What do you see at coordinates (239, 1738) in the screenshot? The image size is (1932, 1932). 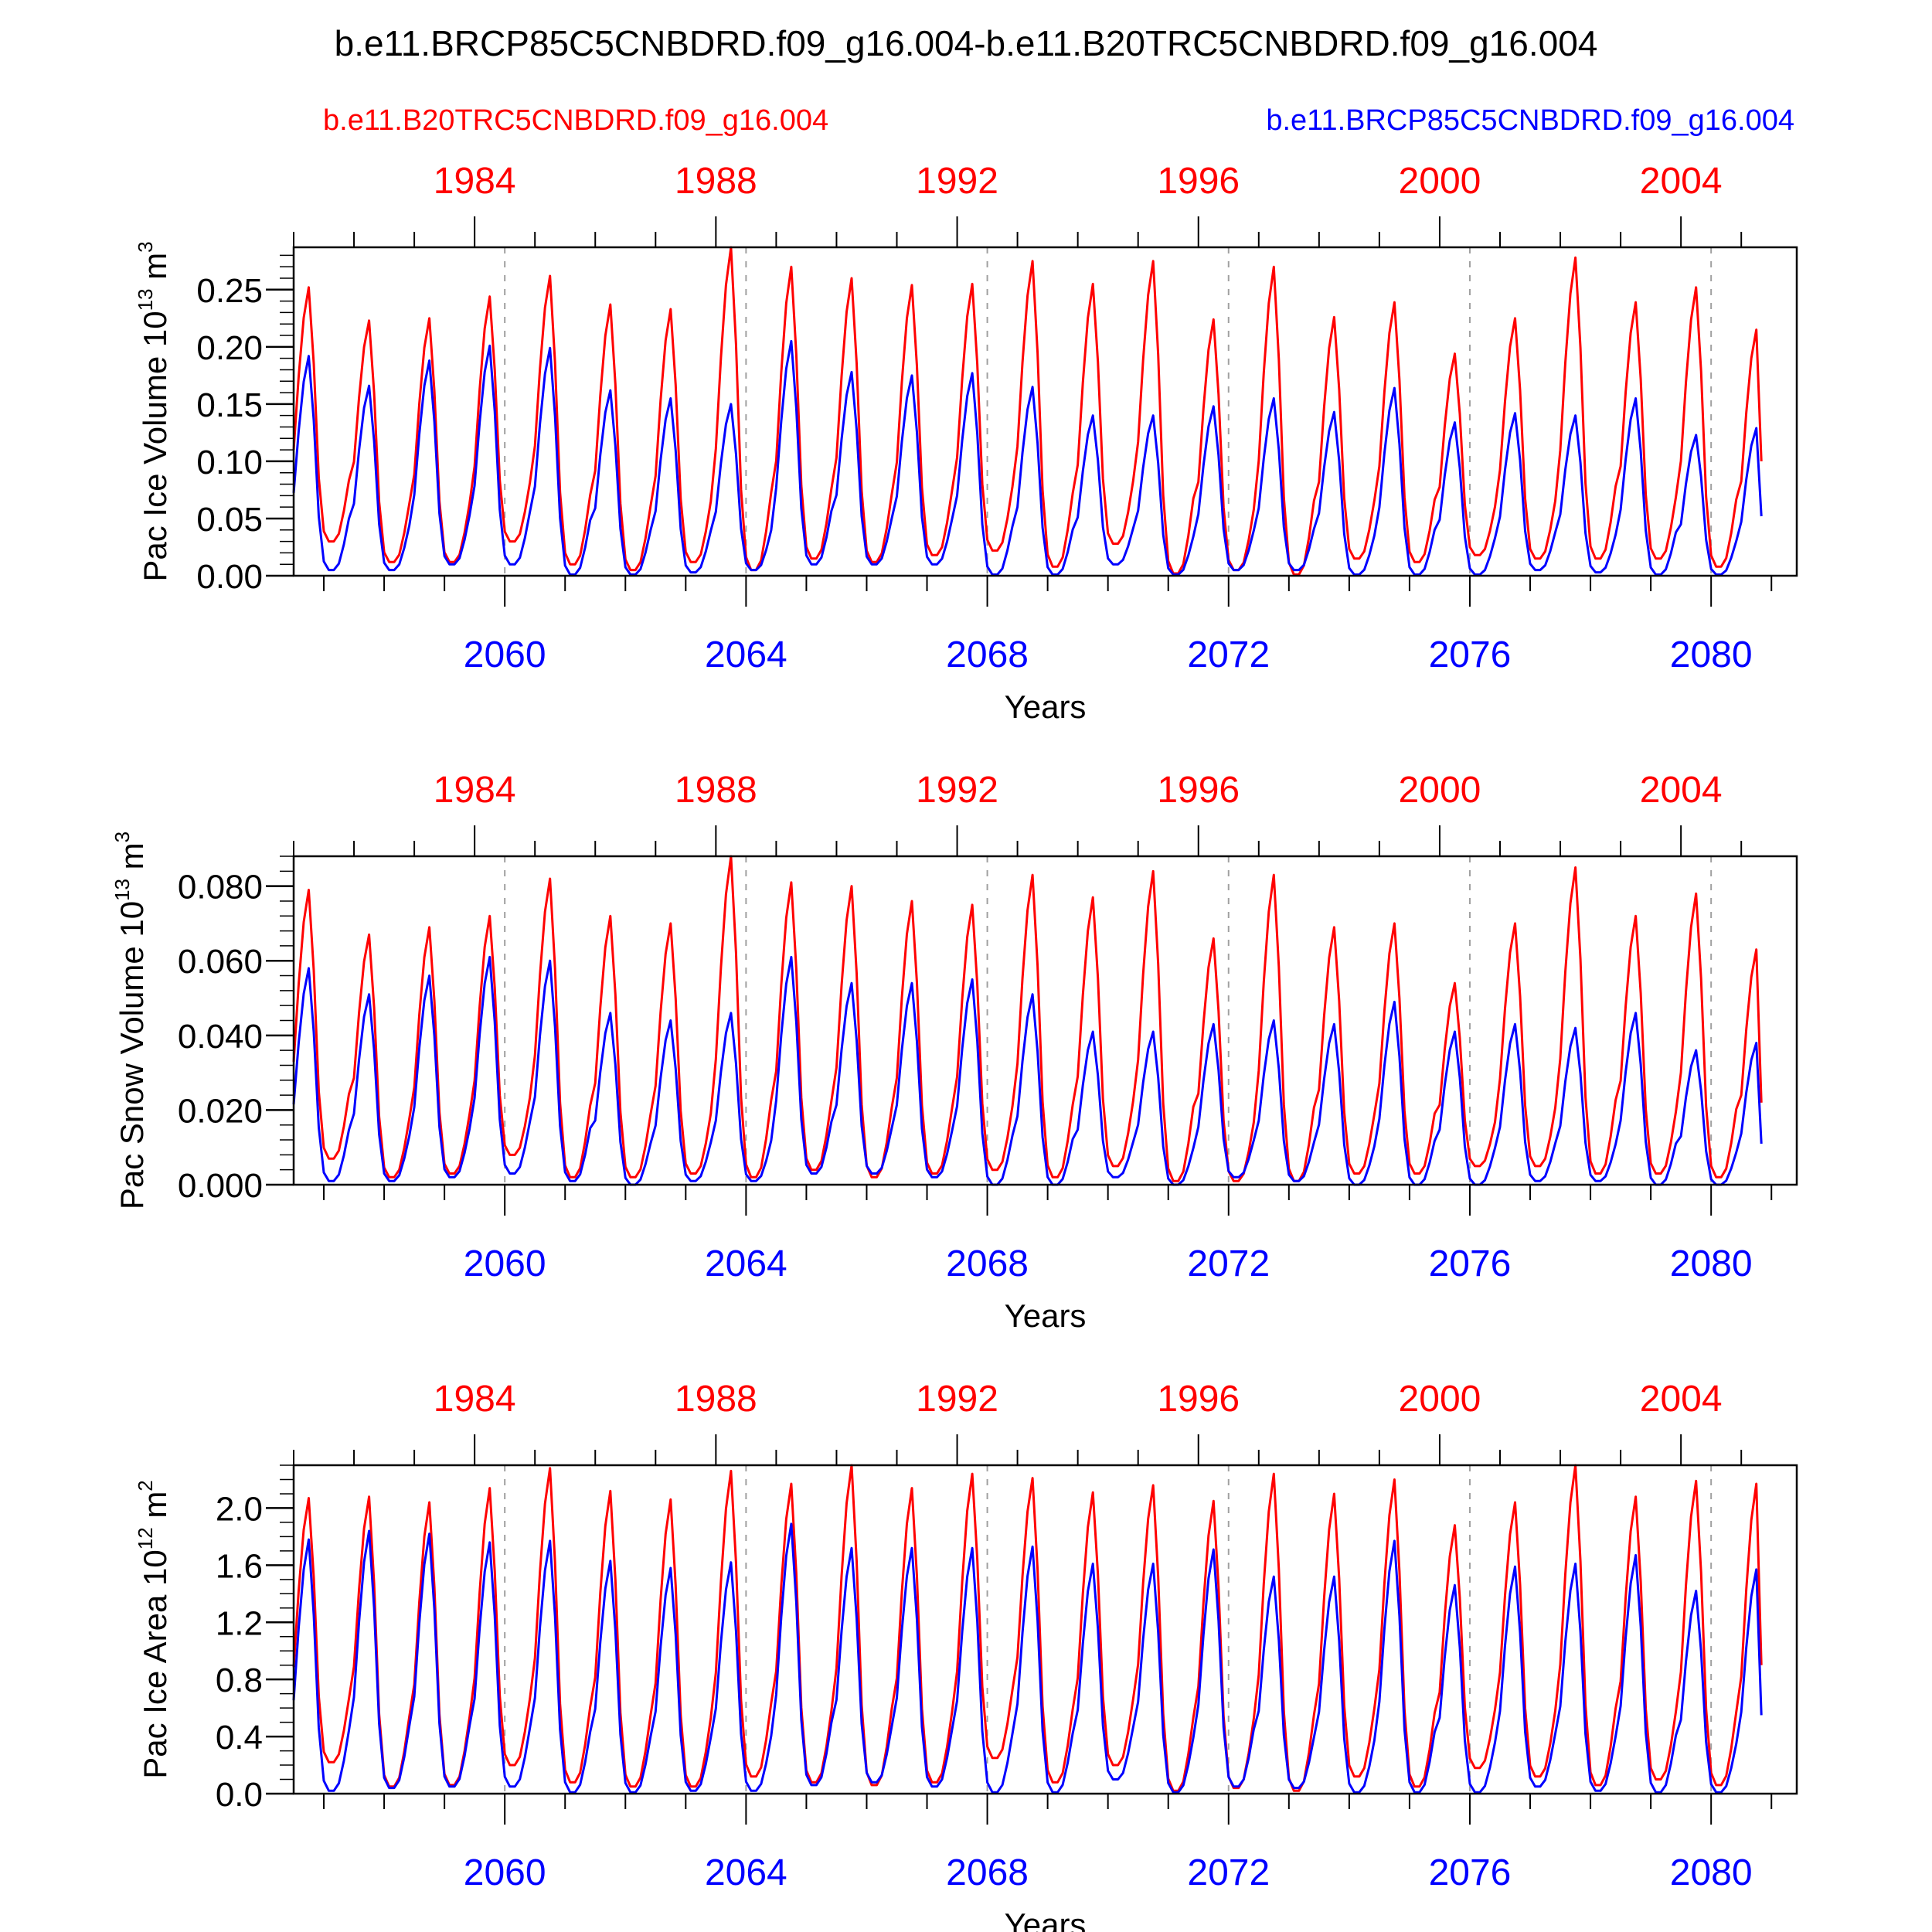 I see `y-tick-label: 0.4` at bounding box center [239, 1738].